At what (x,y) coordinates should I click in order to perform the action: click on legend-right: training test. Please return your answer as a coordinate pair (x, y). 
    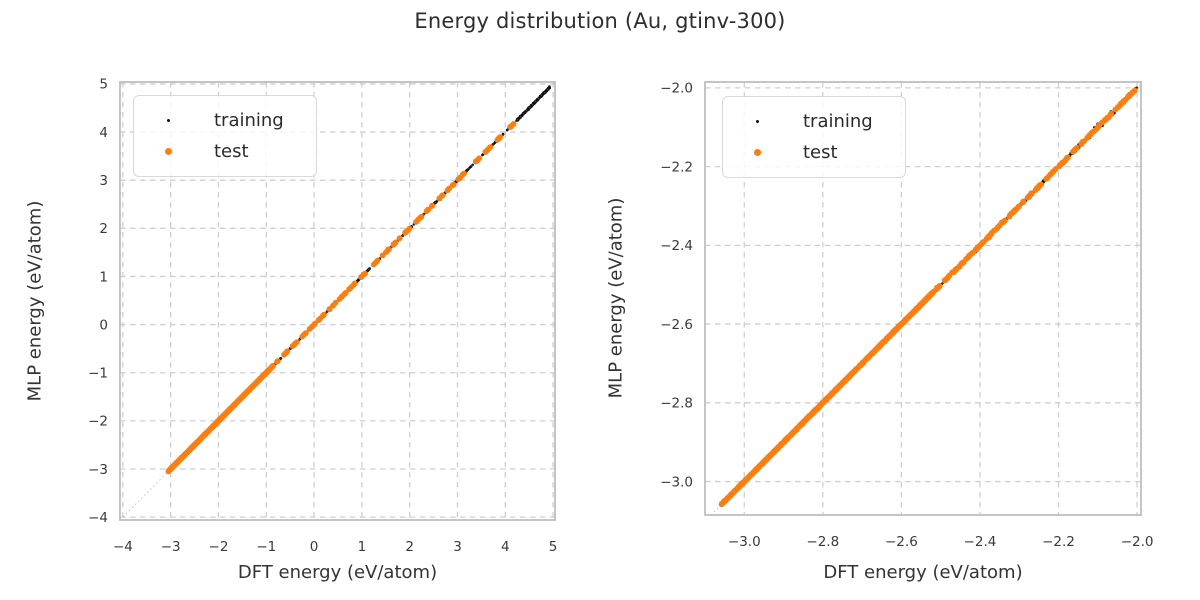
    Looking at the image, I should click on (814, 137).